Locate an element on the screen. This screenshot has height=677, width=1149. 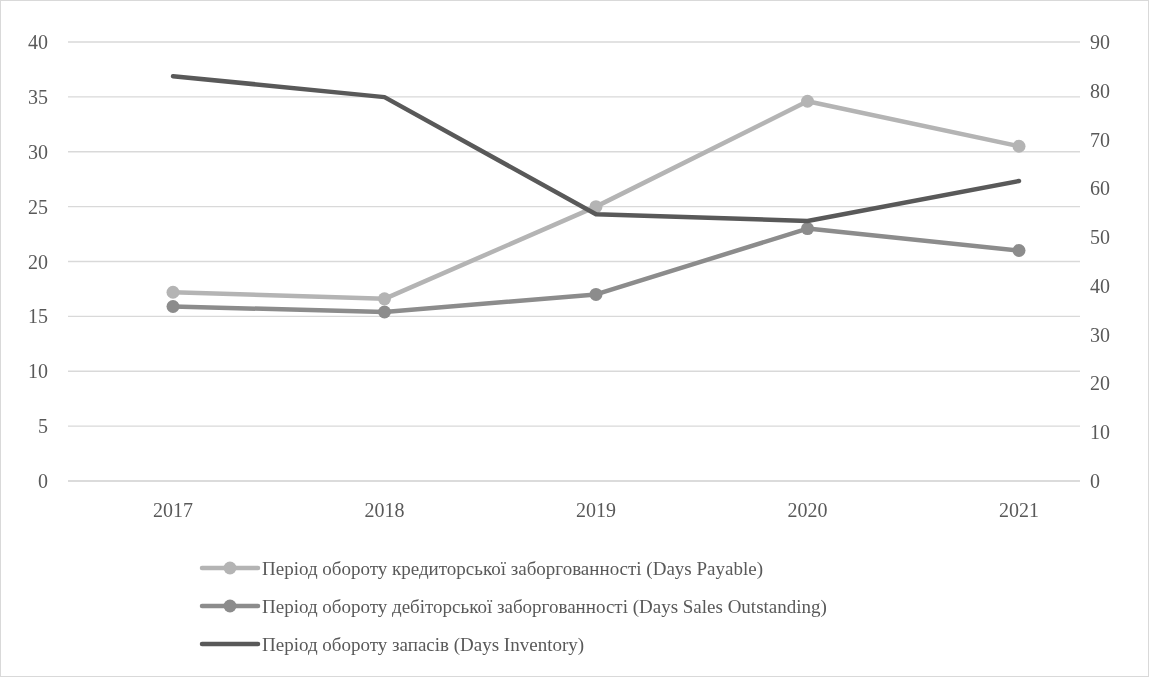
x-tick-label: 2017 is located at coordinates (173, 510).